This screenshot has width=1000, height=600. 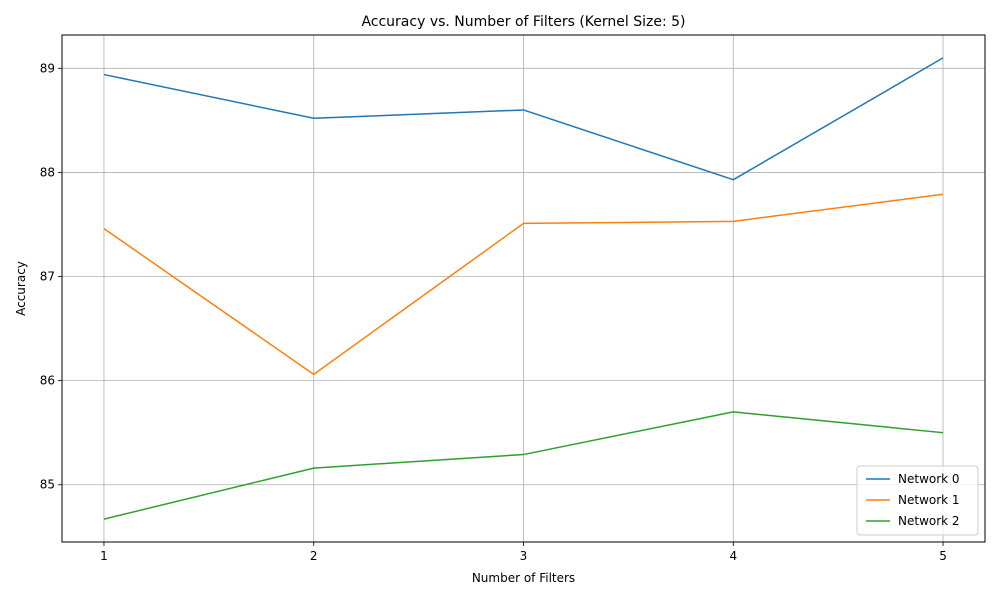 I want to click on y-tick-label: 88, so click(x=47, y=172).